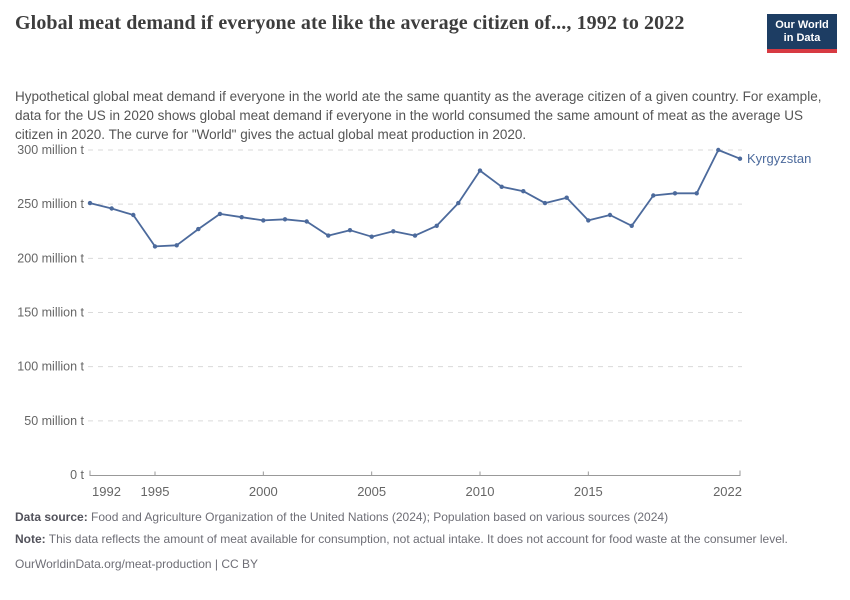 The height and width of the screenshot is (600, 850). I want to click on x-axis-tick-label: 2022, so click(727, 491).